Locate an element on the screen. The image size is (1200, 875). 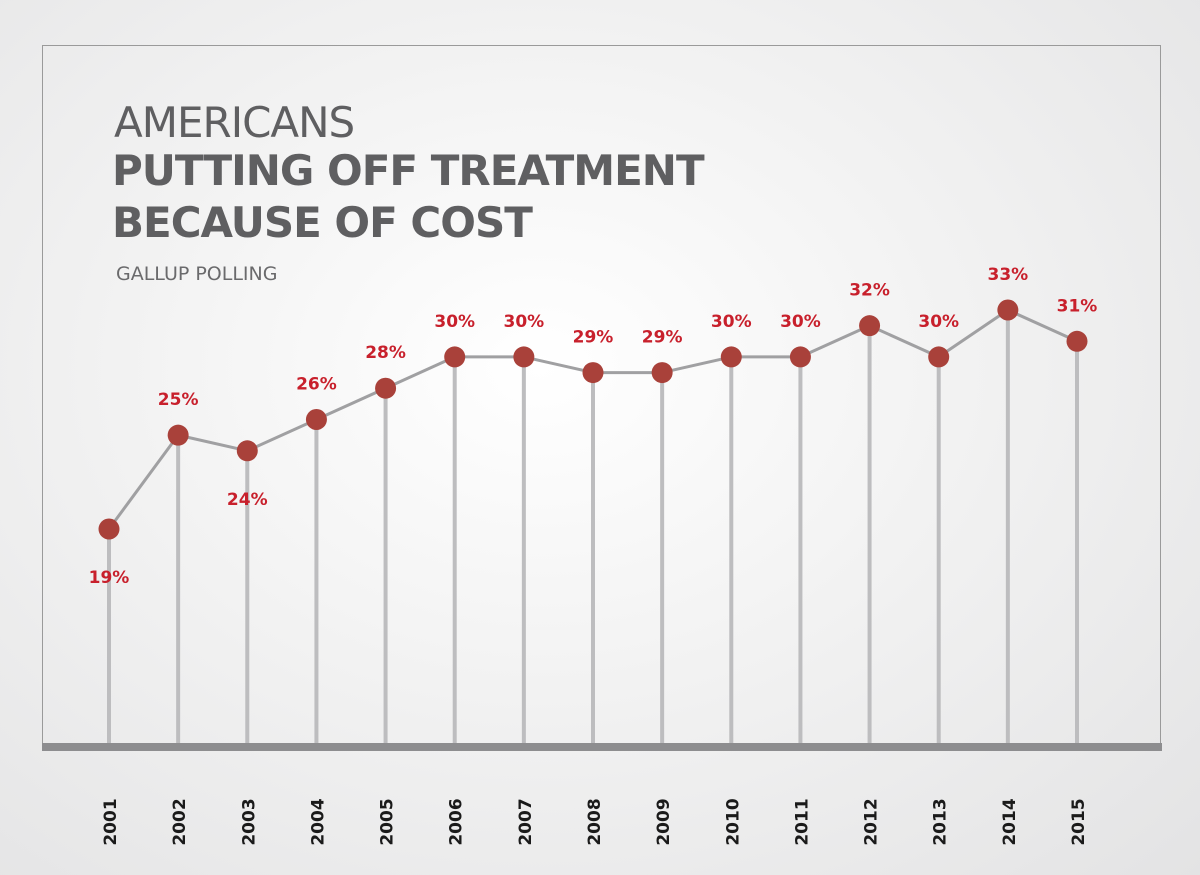
x-tick-2015: 2015 is located at coordinates (1079, 821).